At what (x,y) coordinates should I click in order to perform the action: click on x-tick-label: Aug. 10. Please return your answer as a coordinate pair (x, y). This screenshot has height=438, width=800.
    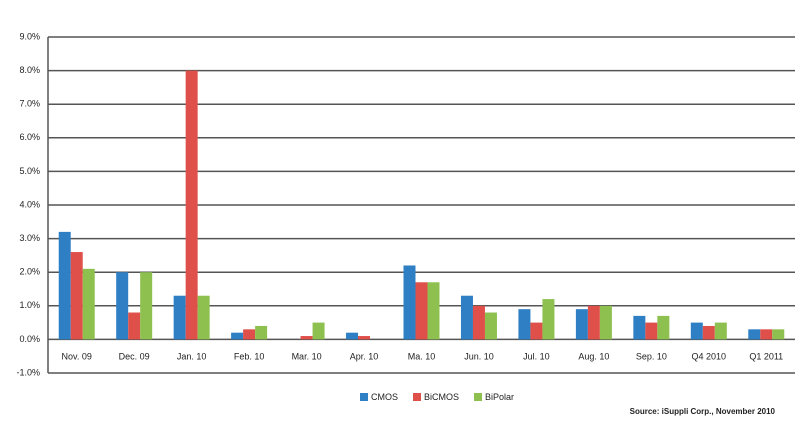
    Looking at the image, I should click on (593, 356).